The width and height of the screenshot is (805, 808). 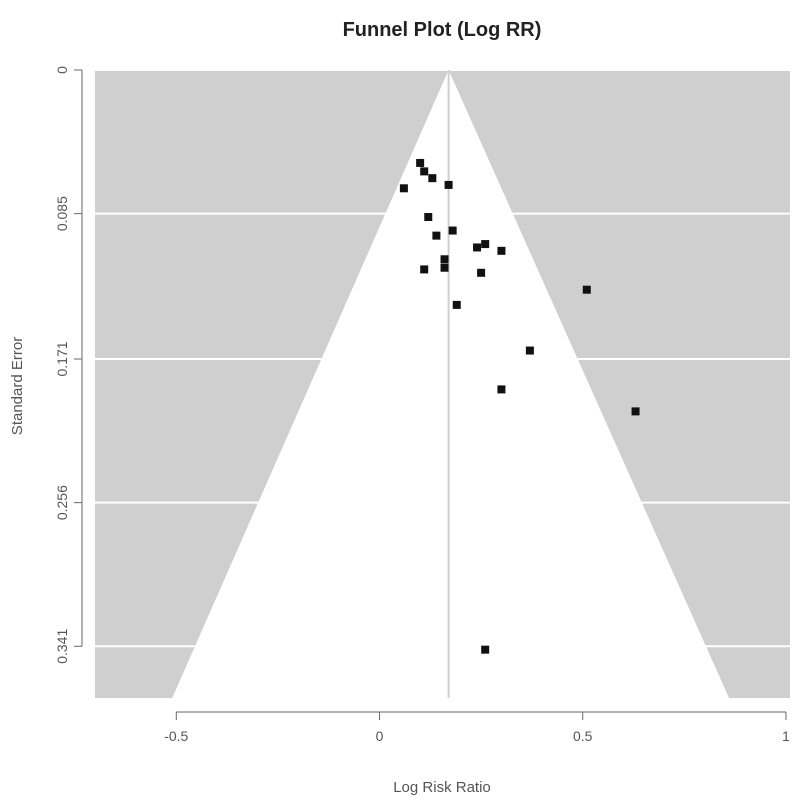 I want to click on y-tick-label: 0.256, so click(x=62, y=502).